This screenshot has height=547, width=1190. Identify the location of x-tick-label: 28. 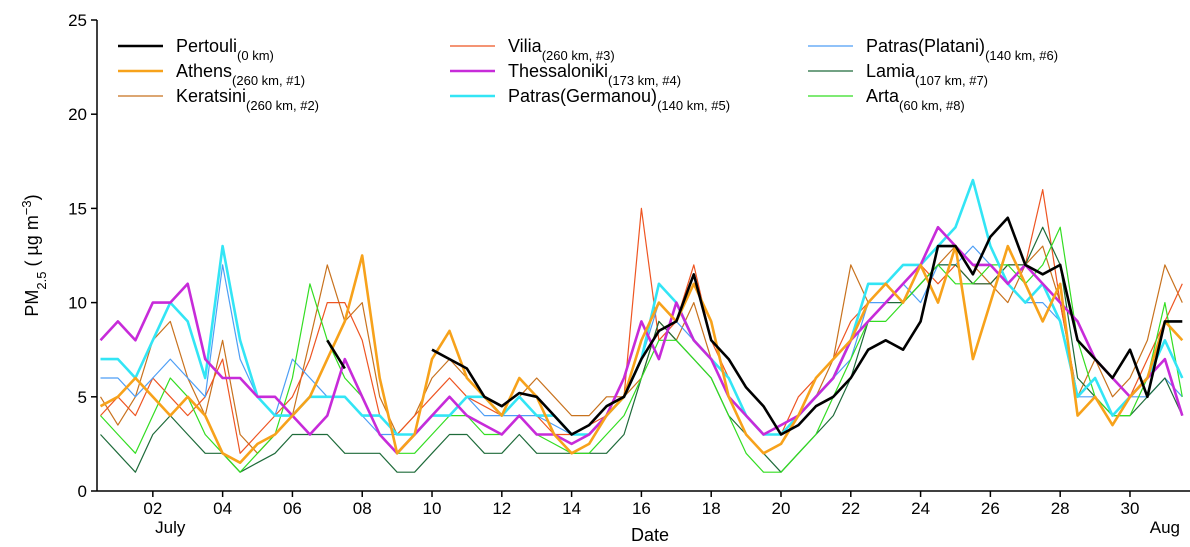
(1060, 508).